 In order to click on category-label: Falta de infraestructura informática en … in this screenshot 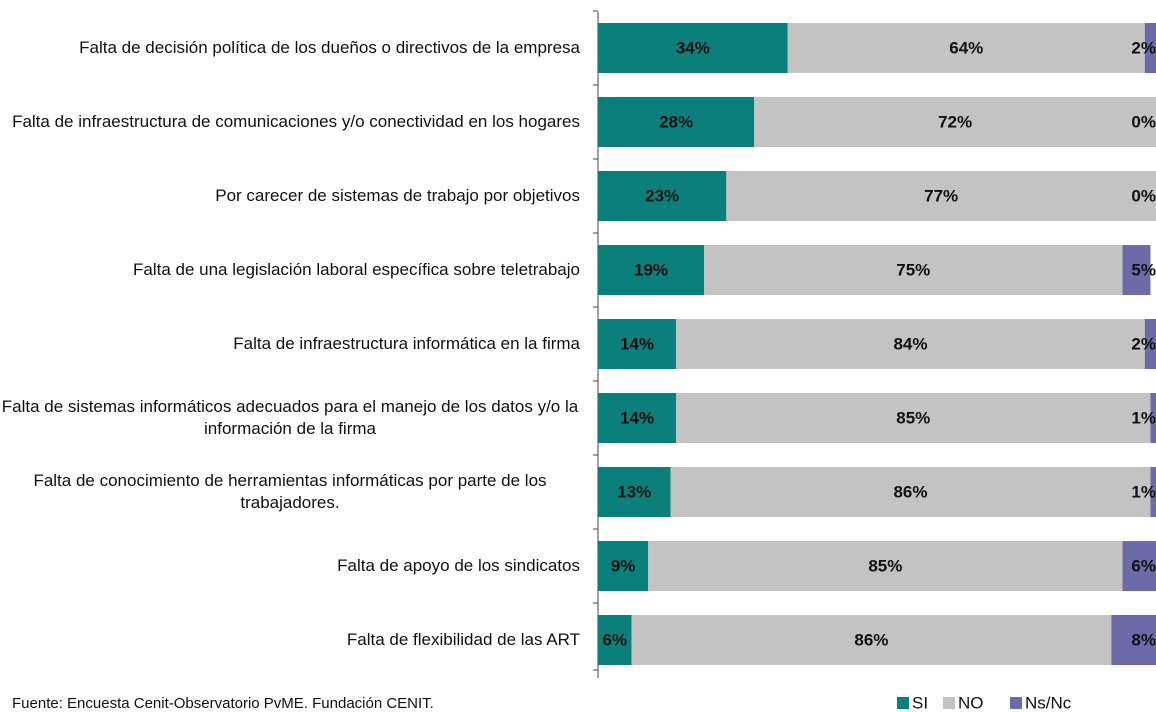, I will do `click(290, 344)`.